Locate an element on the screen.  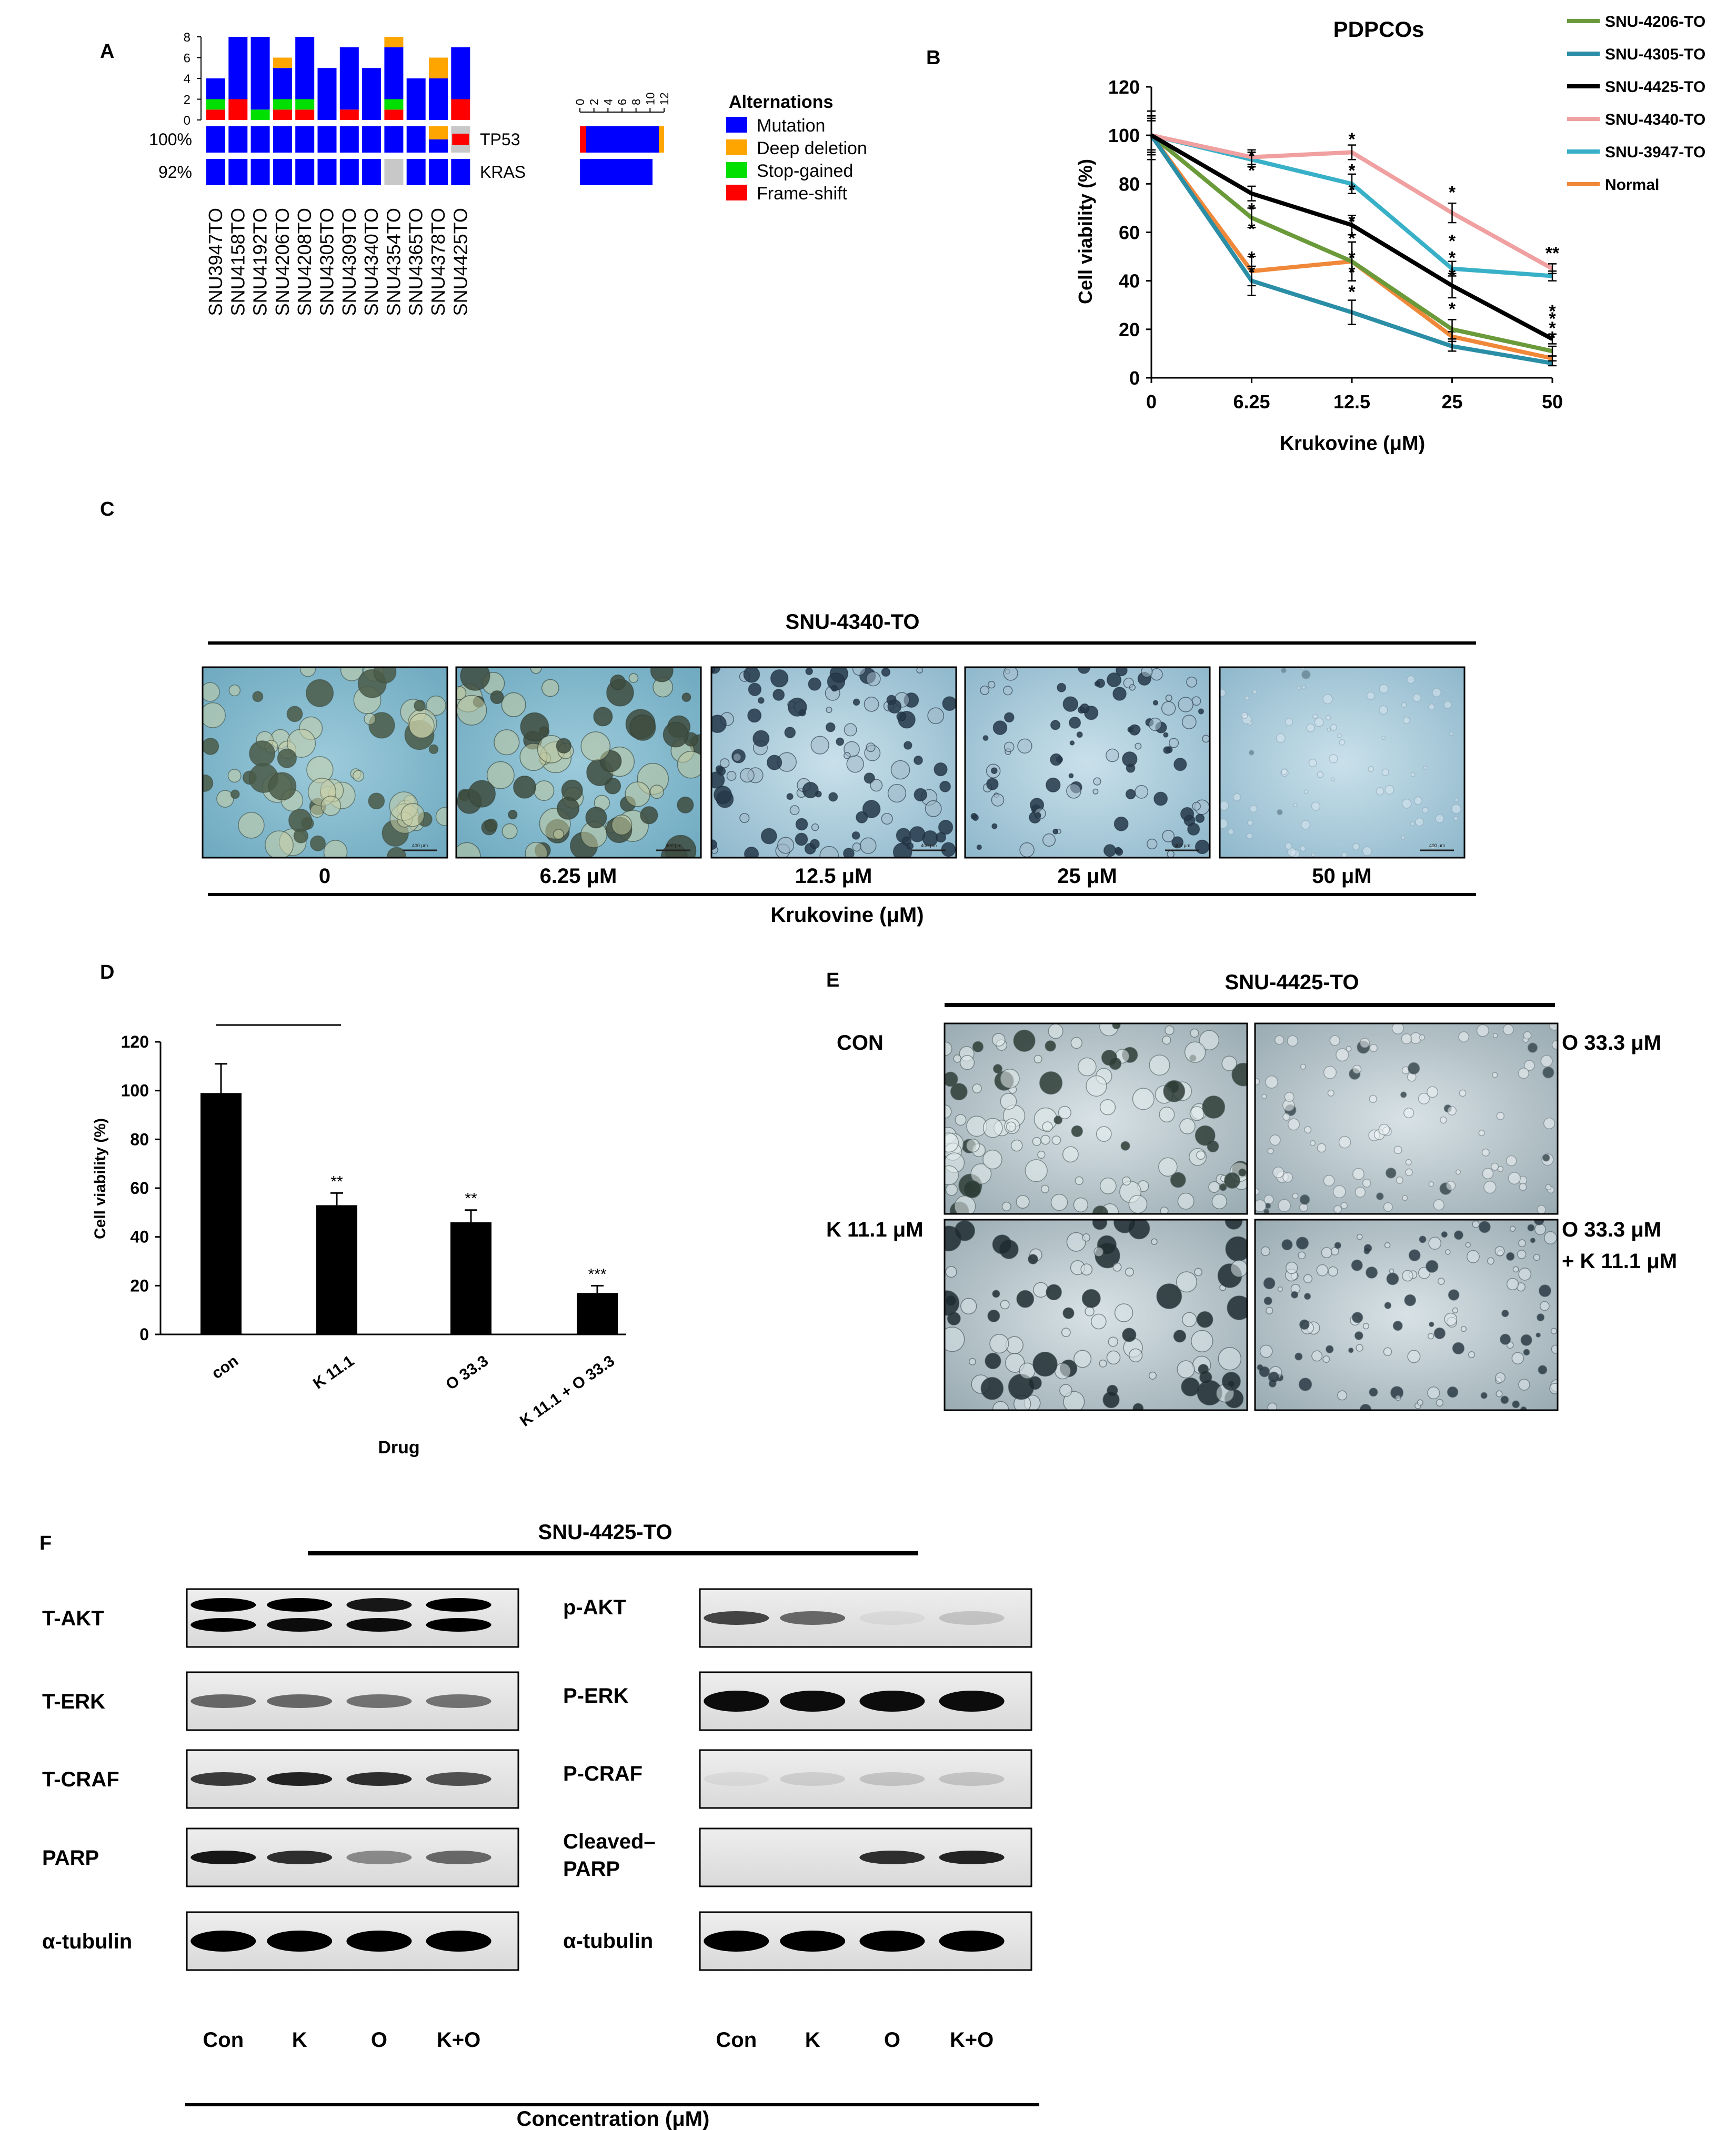
panel-a-mini-tick-label: 0 is located at coordinates (580, 102).